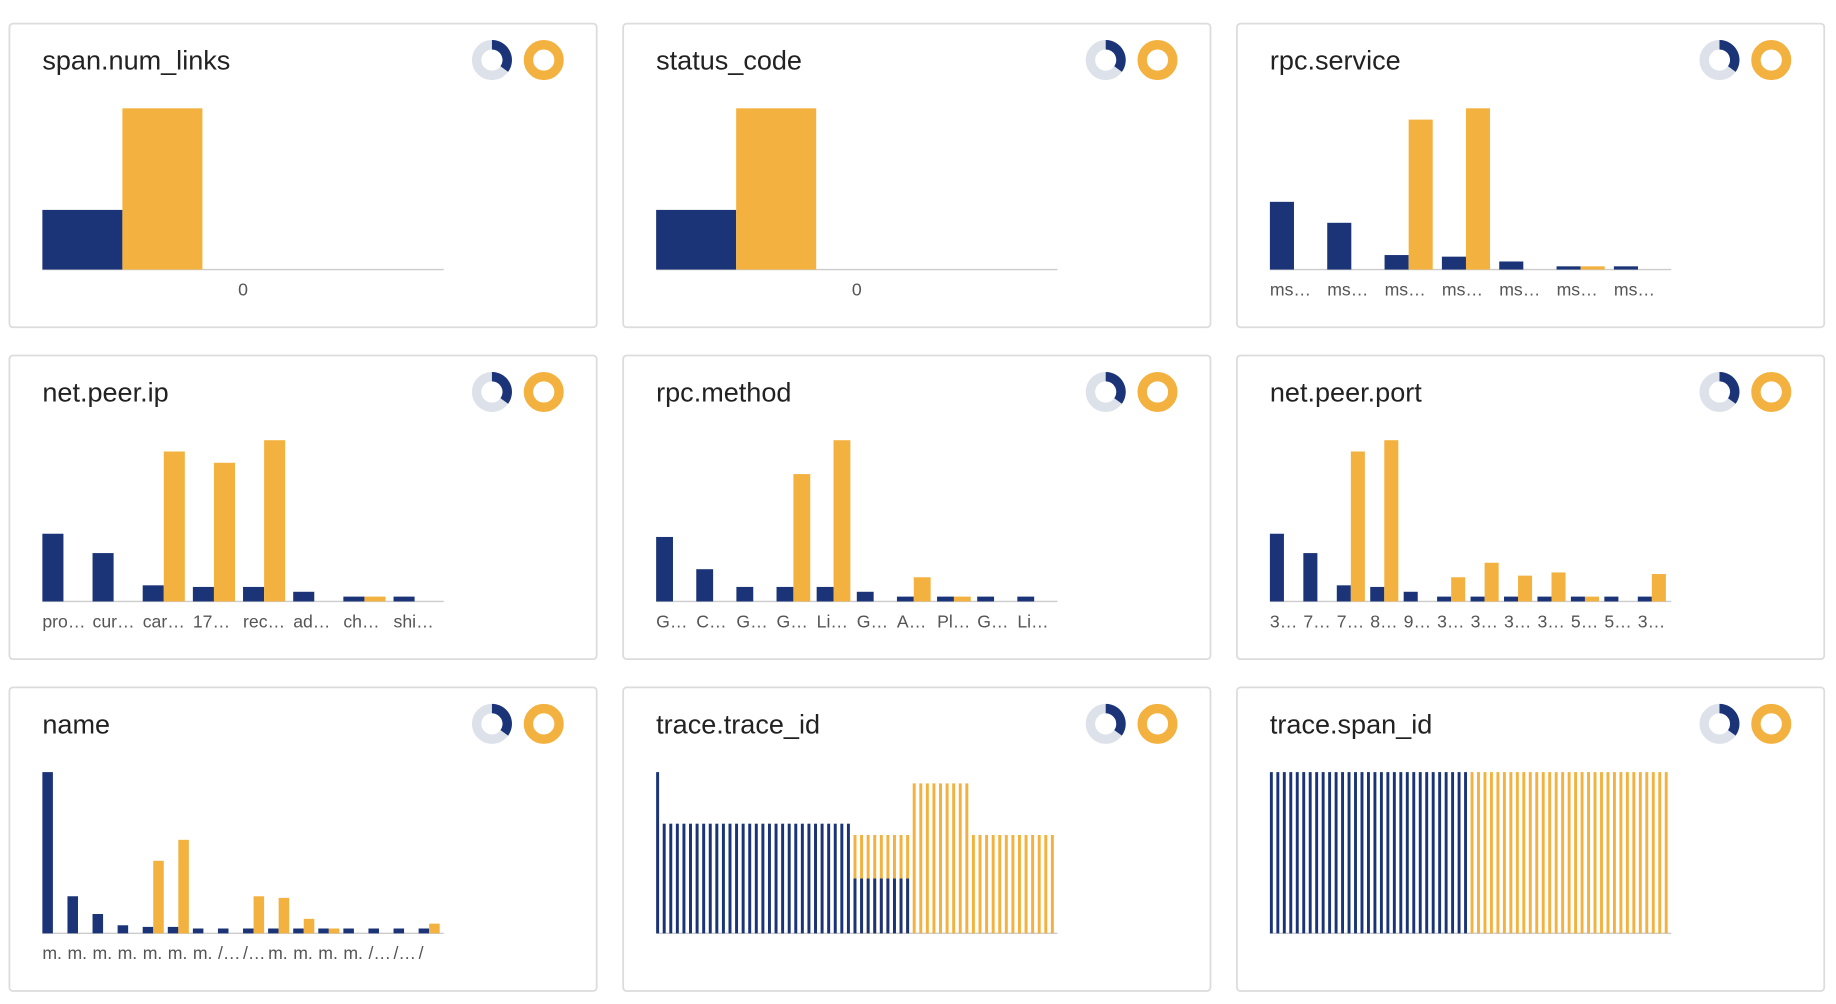  What do you see at coordinates (1335, 61) in the screenshot?
I see `card-title: rpc.service` at bounding box center [1335, 61].